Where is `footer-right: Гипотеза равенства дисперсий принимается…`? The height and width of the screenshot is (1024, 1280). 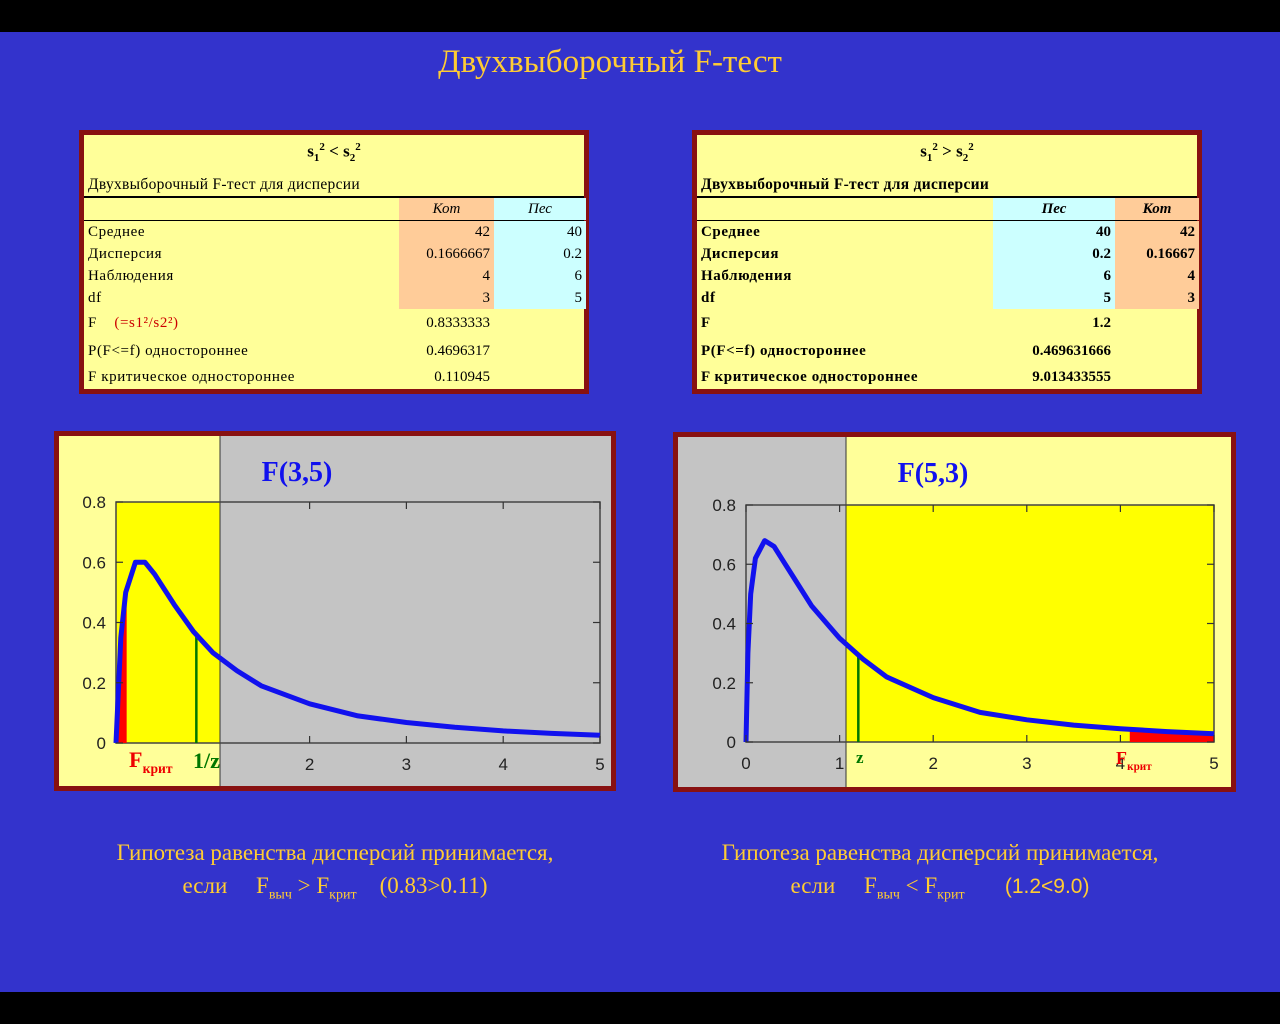
footer-right: Гипотеза равенства дисперсий принимается… is located at coordinates (940, 874).